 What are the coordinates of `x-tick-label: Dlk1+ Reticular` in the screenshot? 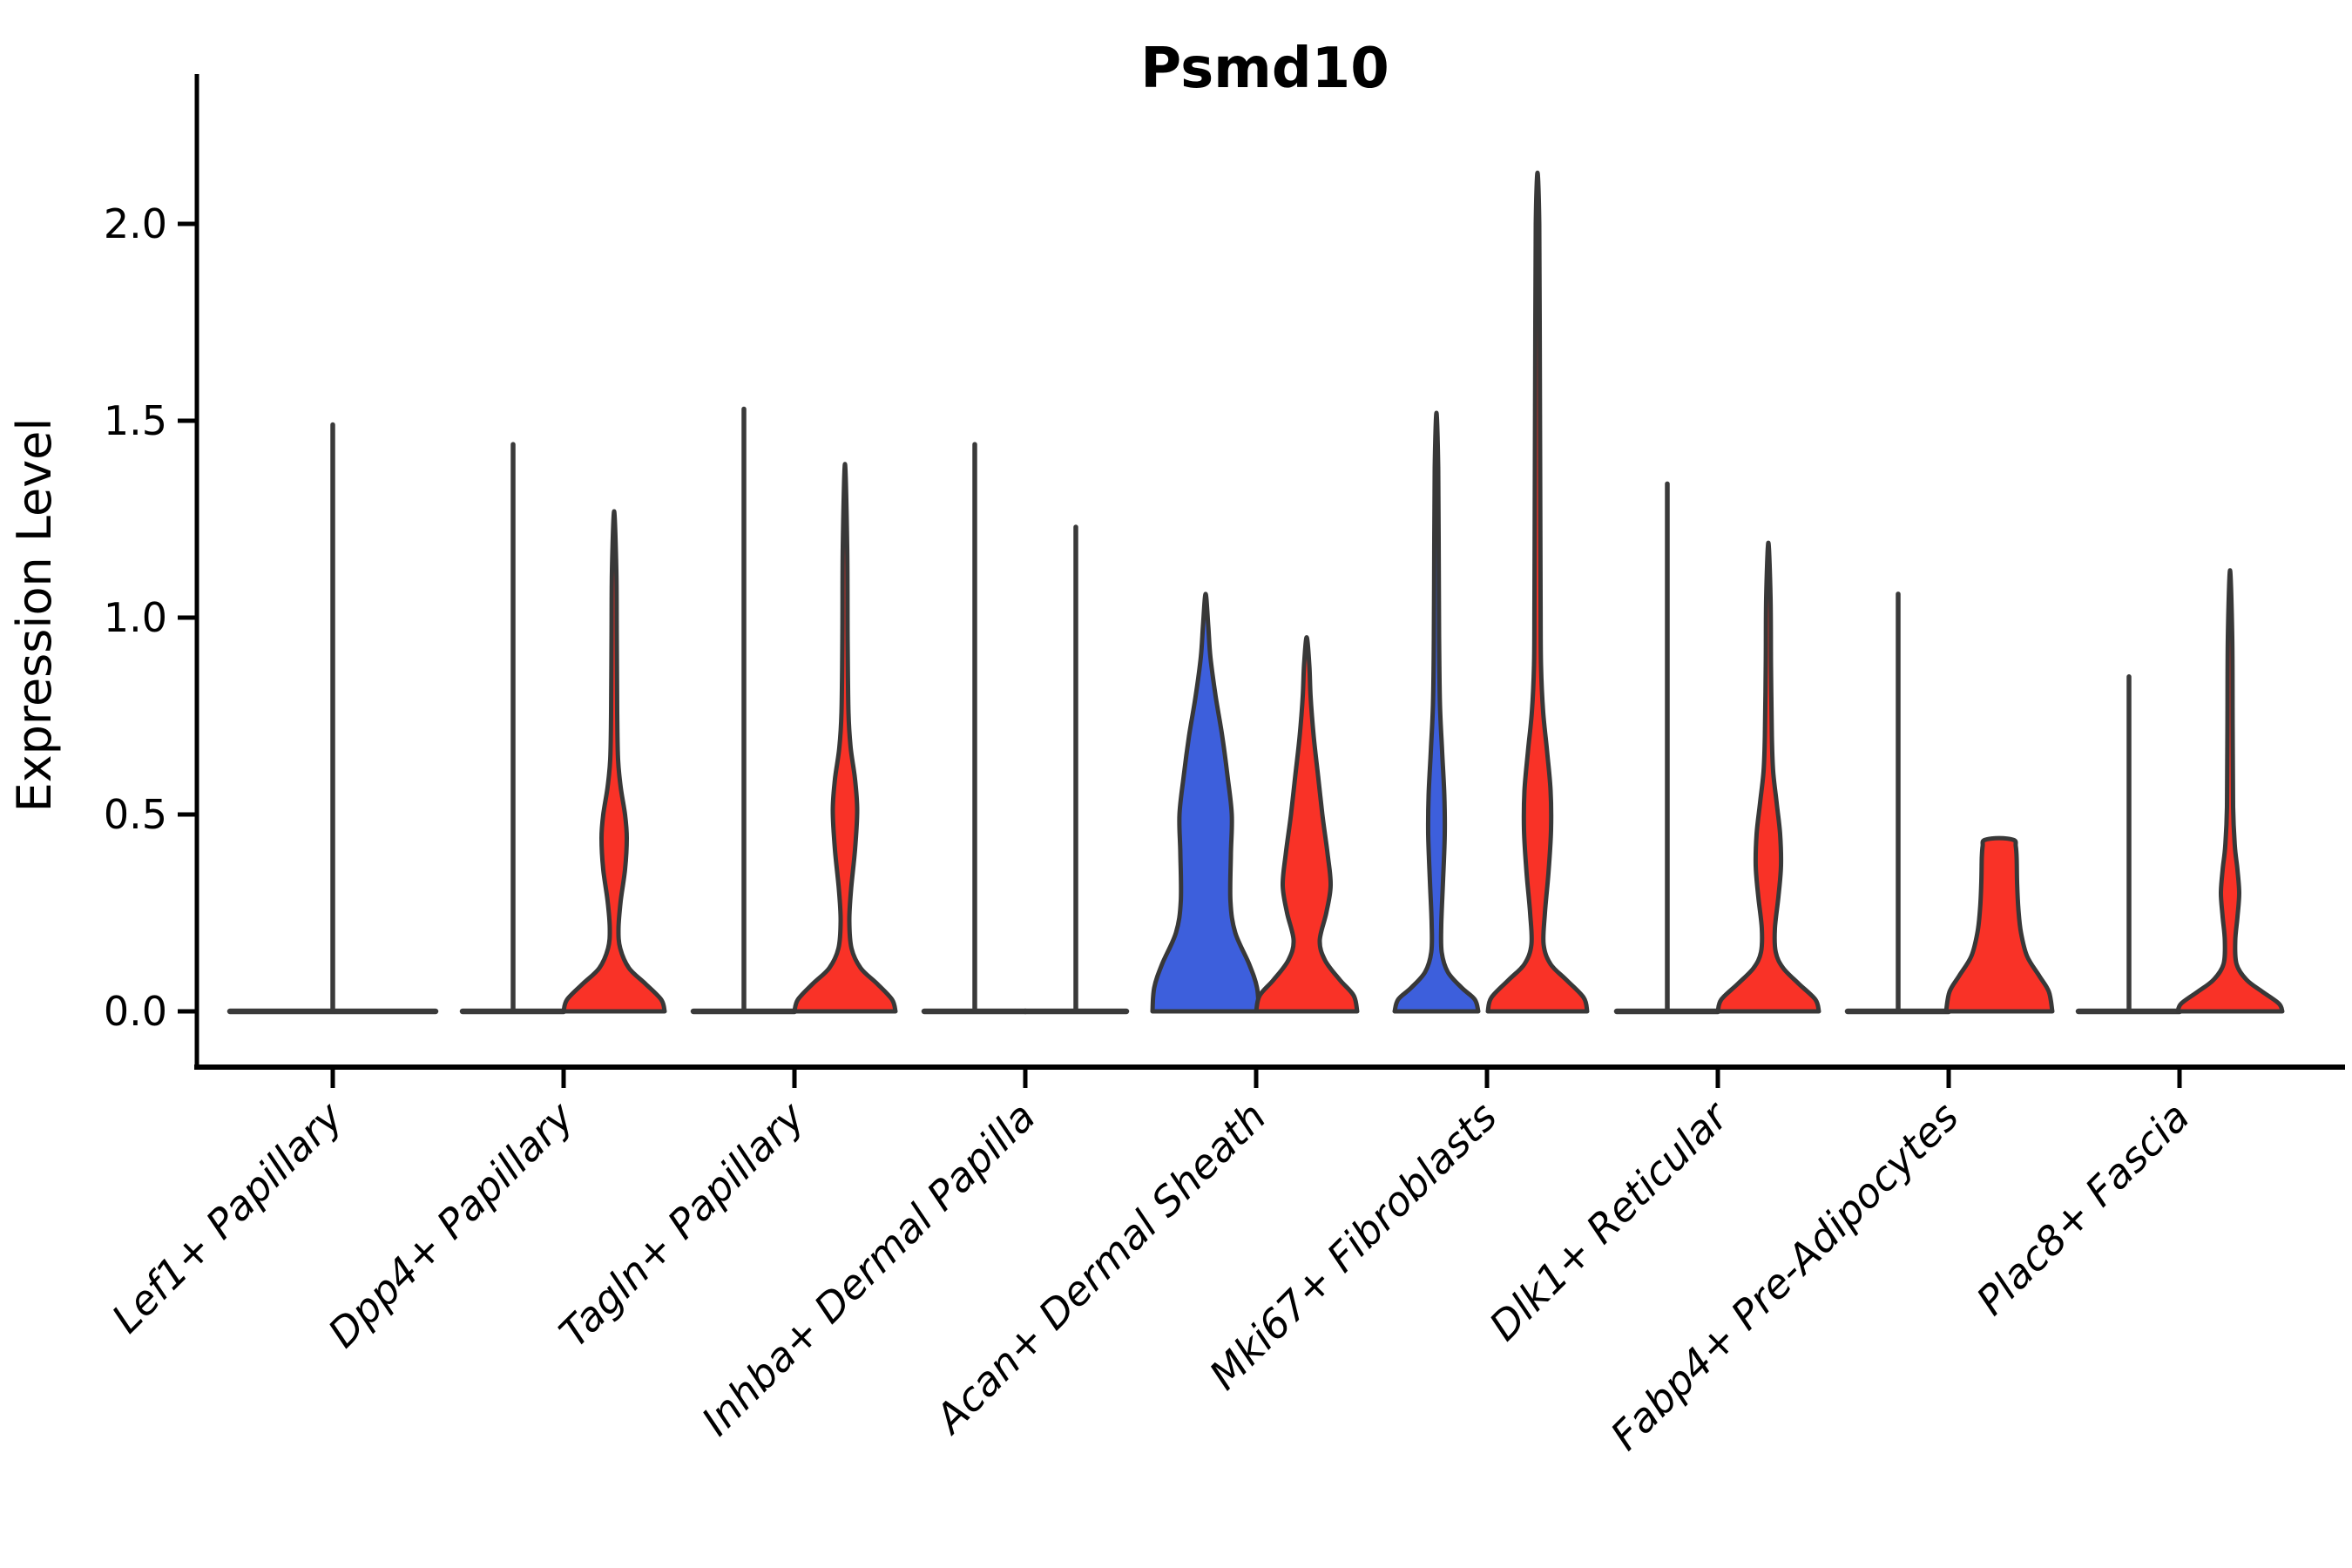 It's located at (1609, 1220).